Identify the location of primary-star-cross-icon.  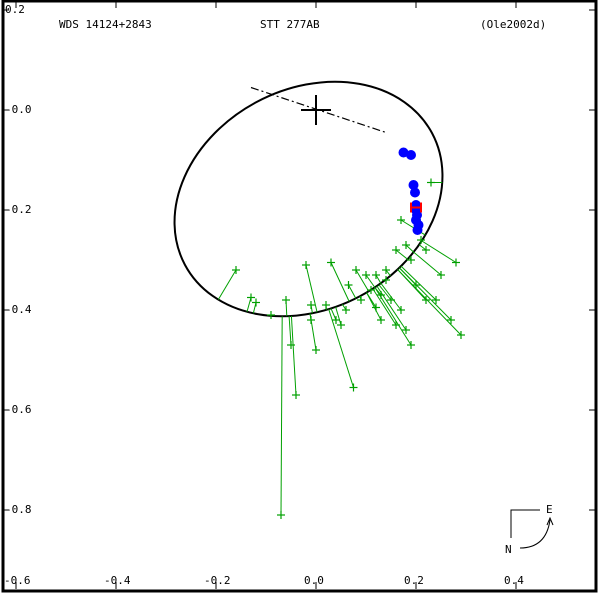
(316, 110).